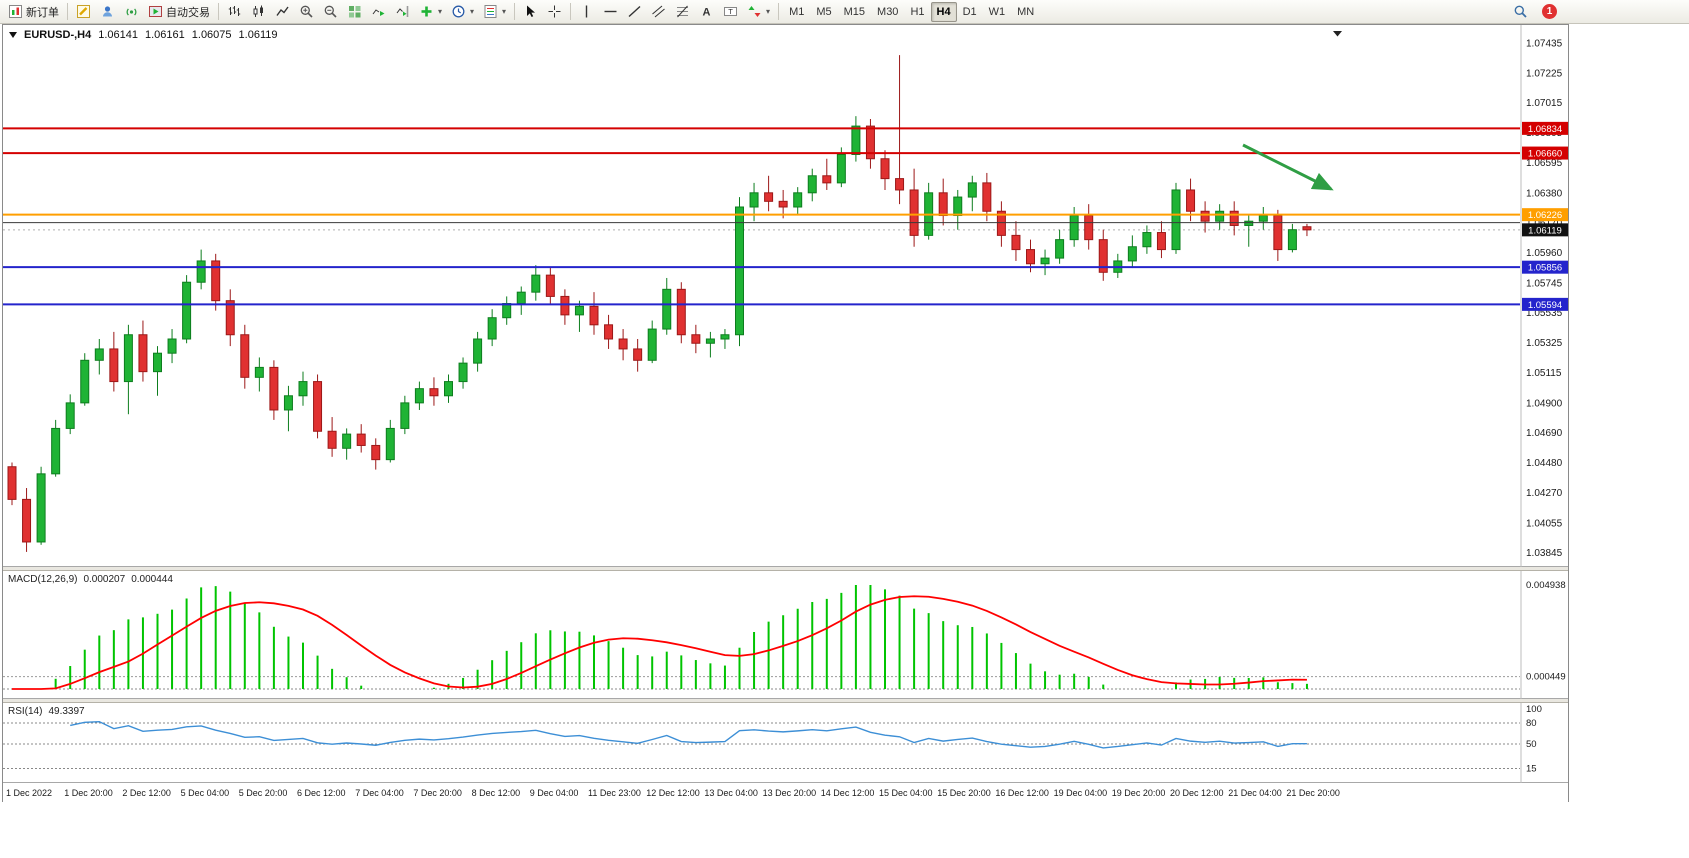  I want to click on pencil-icon, so click(83, 11).